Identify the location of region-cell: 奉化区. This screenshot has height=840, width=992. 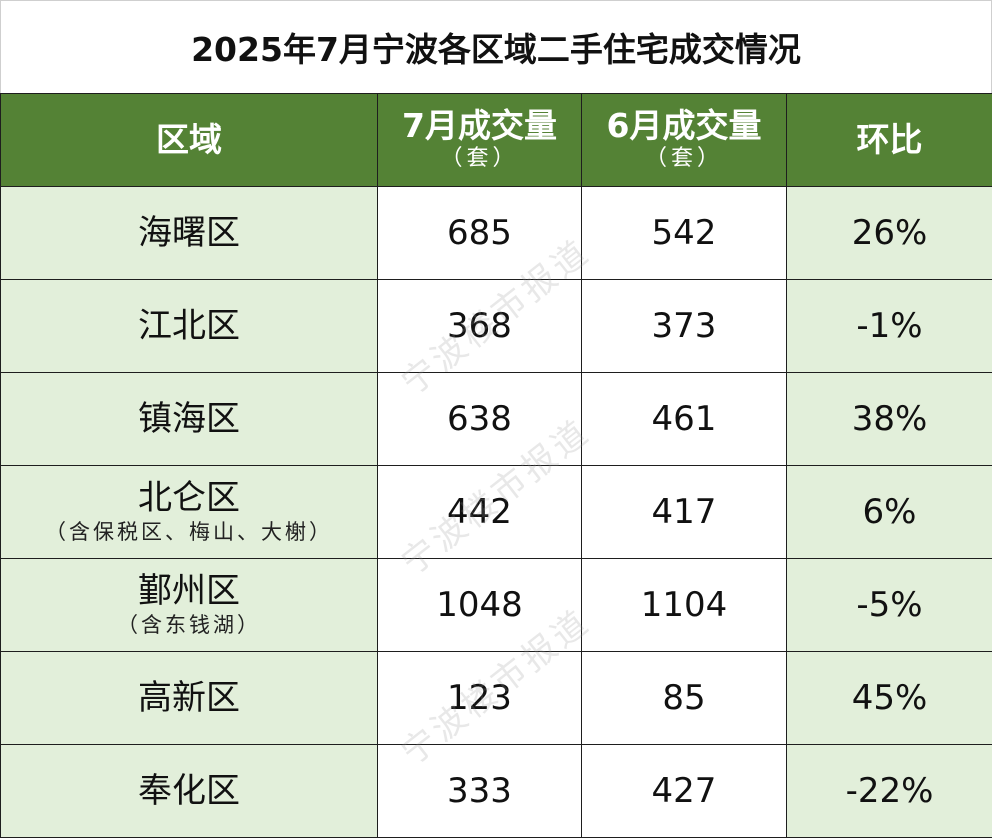
(189, 791).